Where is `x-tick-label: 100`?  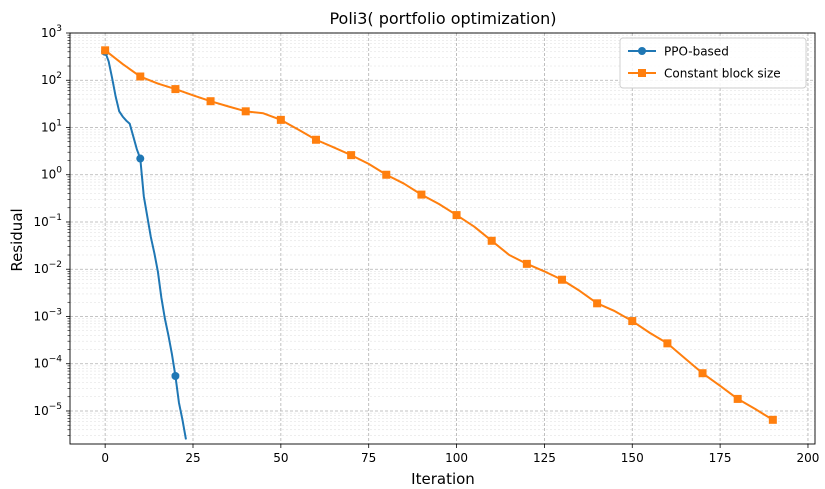
x-tick-label: 100 is located at coordinates (456, 458).